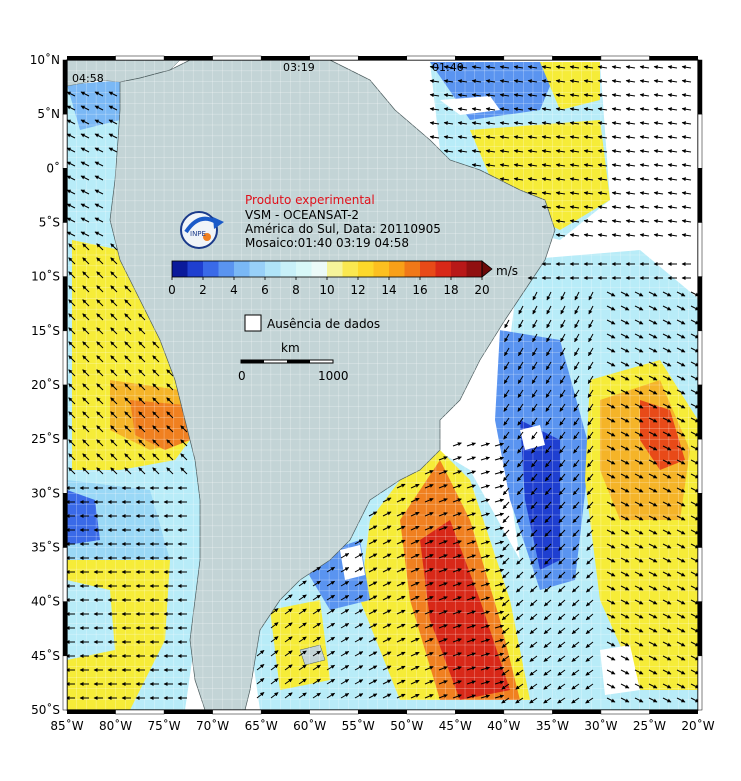 Image resolution: width=741 pixels, height=781 pixels. I want to click on no-data-label: Ausência de dados, so click(323, 324).